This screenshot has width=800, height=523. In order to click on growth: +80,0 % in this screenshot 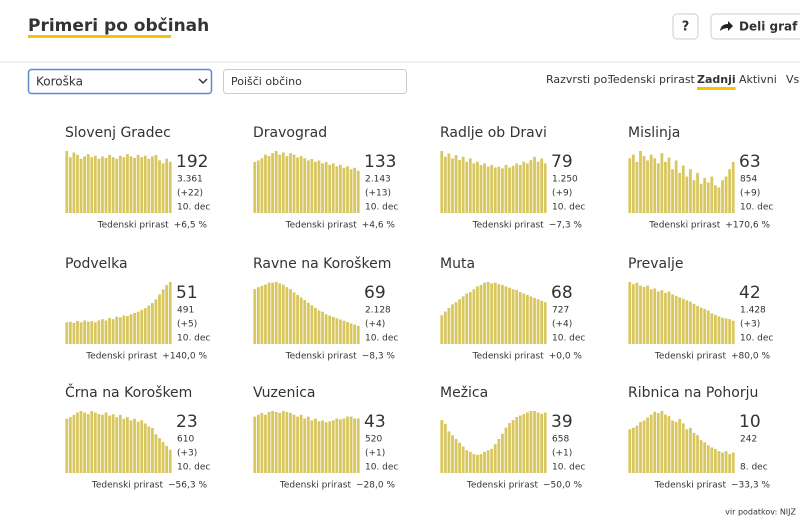, I will do `click(750, 357)`.